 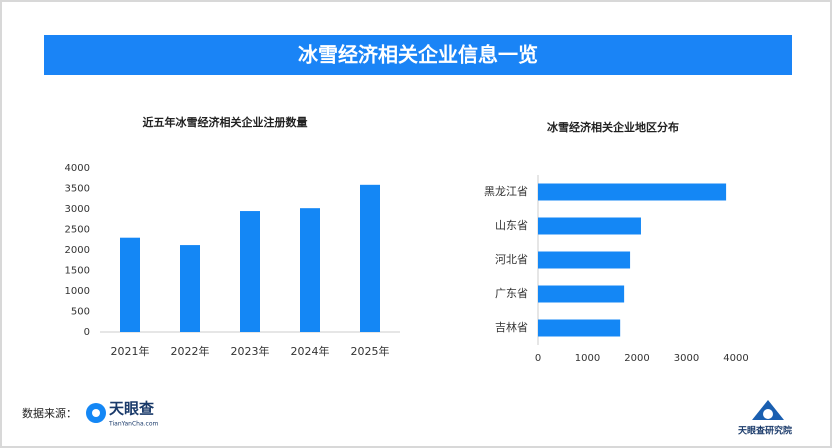 What do you see at coordinates (77, 230) in the screenshot?
I see `y-tick-label: 2500` at bounding box center [77, 230].